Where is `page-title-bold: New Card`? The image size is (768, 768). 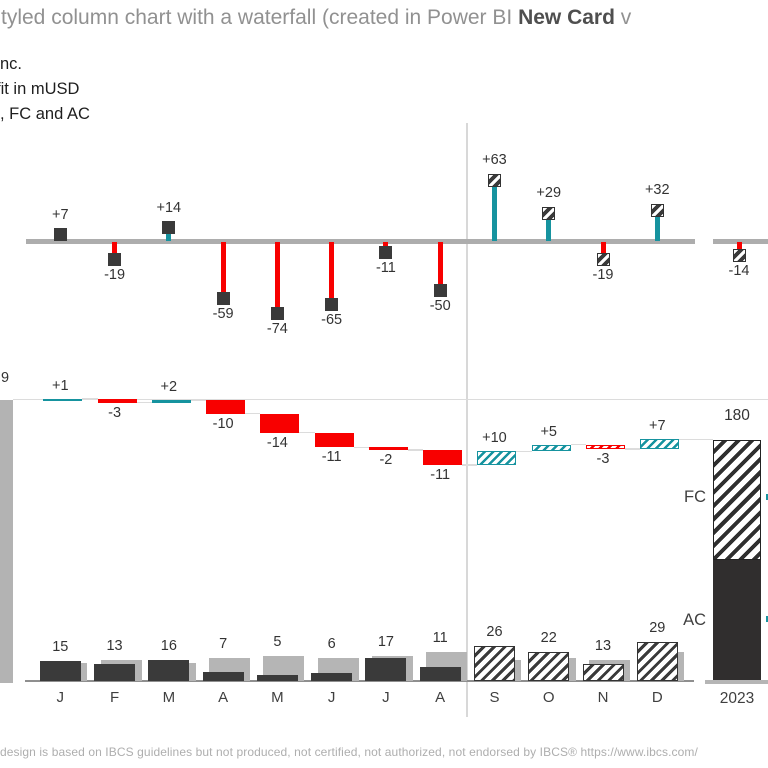 page-title-bold: New Card is located at coordinates (566, 17).